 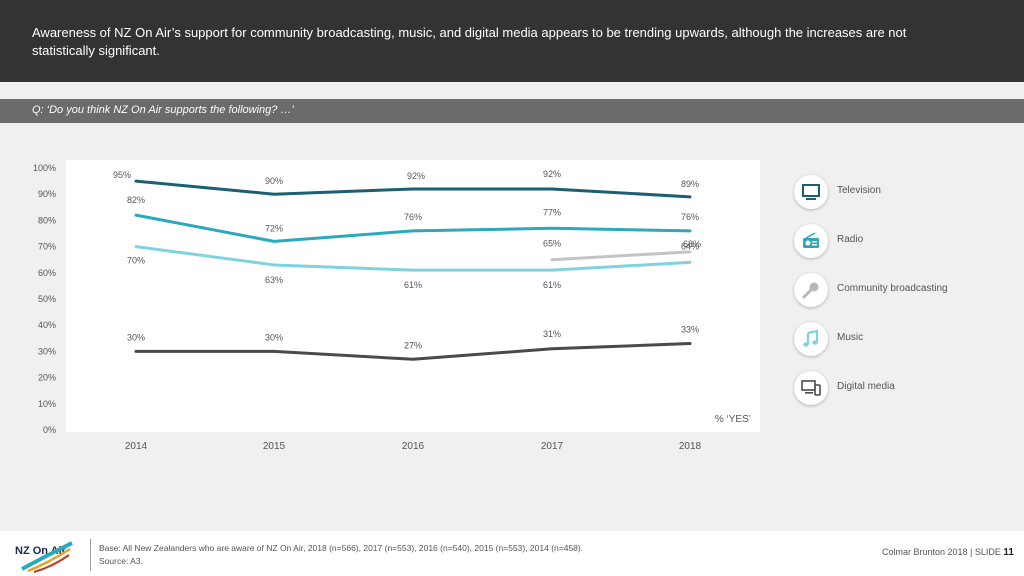 What do you see at coordinates (690, 184) in the screenshot?
I see `data-label-television: 89%` at bounding box center [690, 184].